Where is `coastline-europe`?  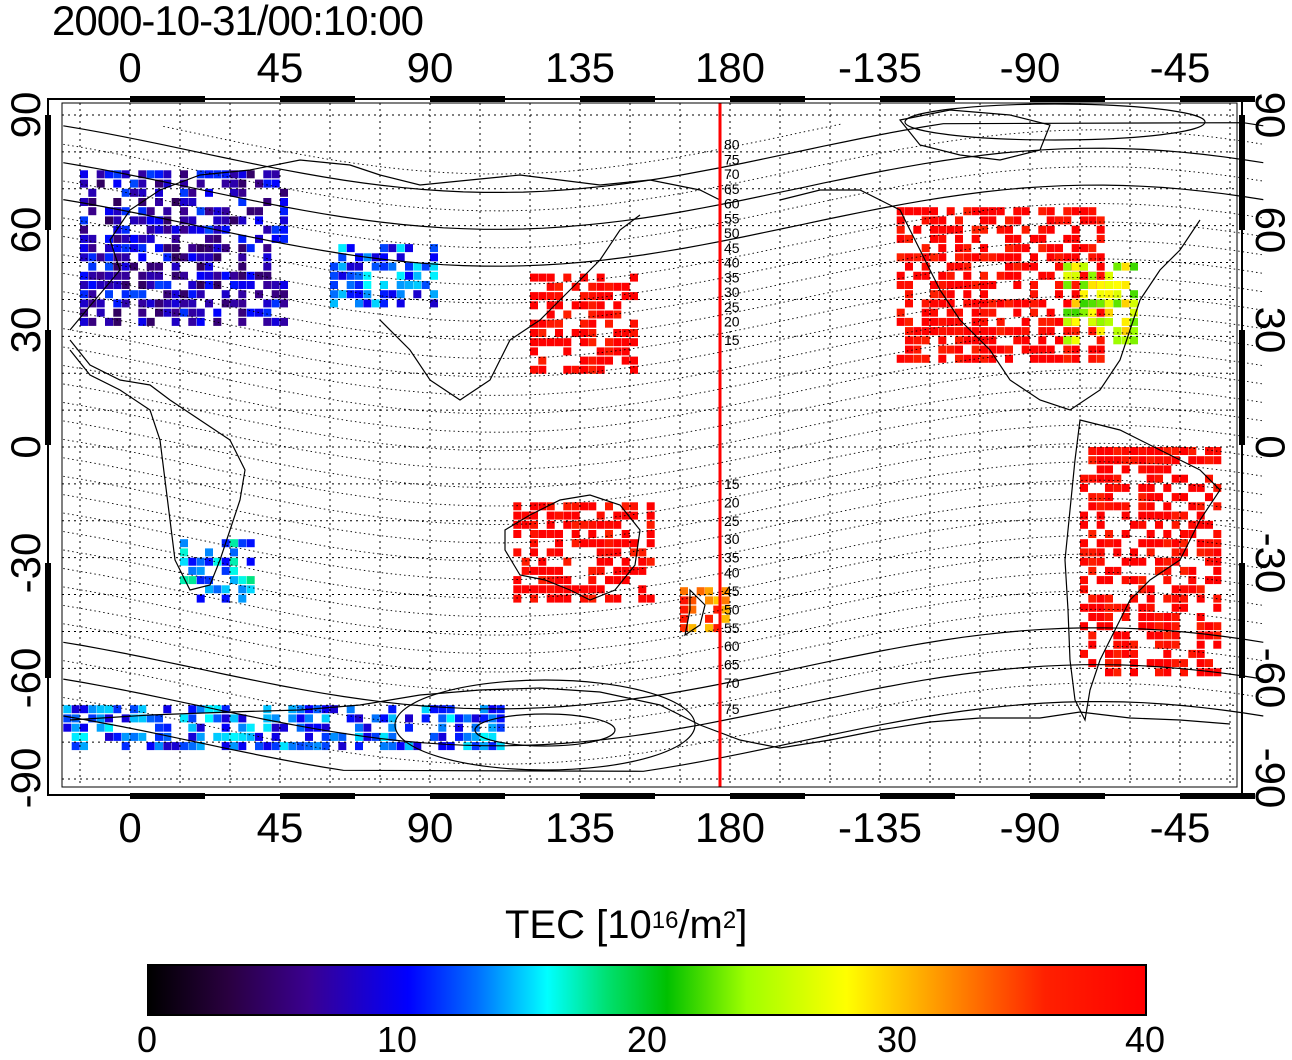
coastline-europe is located at coordinates (395, 245).